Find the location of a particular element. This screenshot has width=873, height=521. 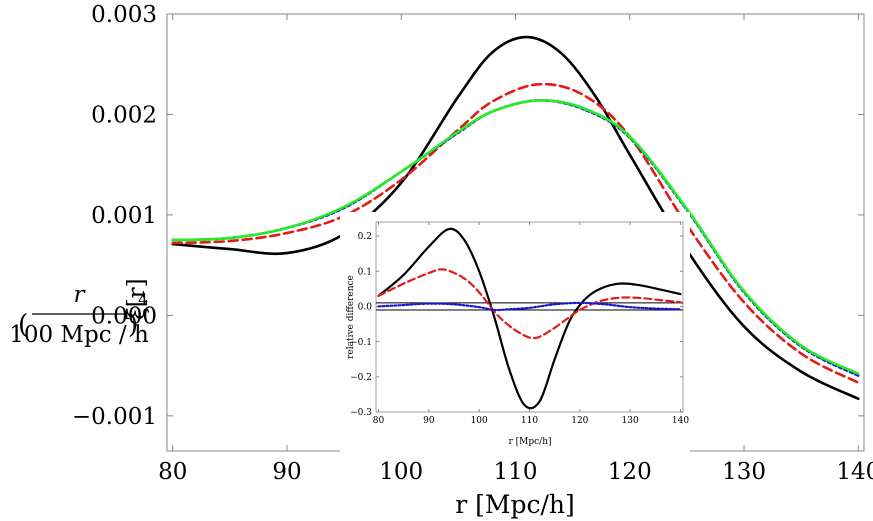

inset-x-tick-label: 90 is located at coordinates (429, 421).